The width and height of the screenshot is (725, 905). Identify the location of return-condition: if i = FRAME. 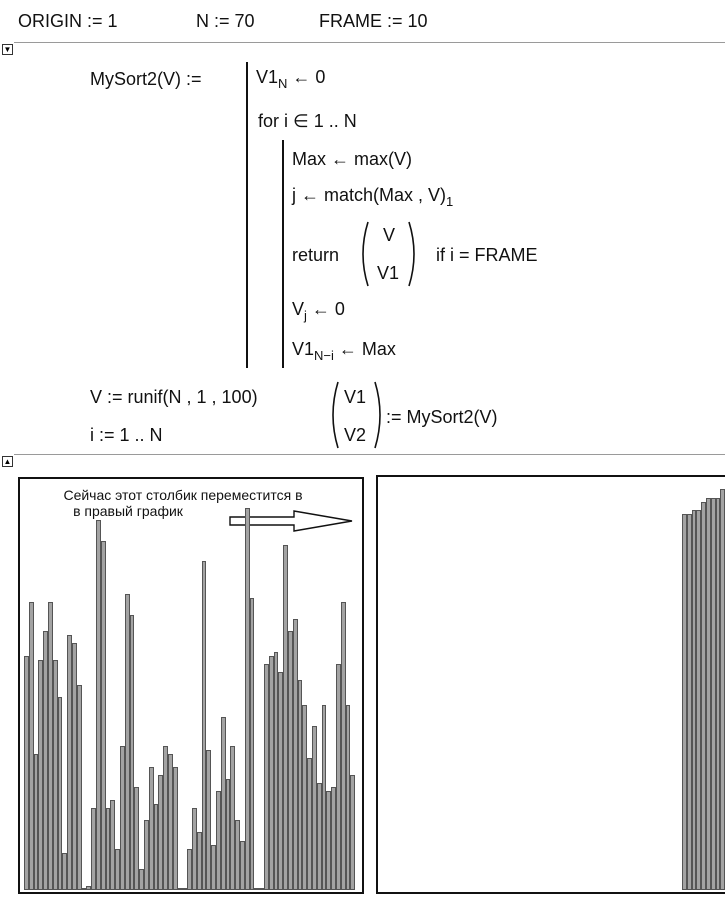
(487, 255).